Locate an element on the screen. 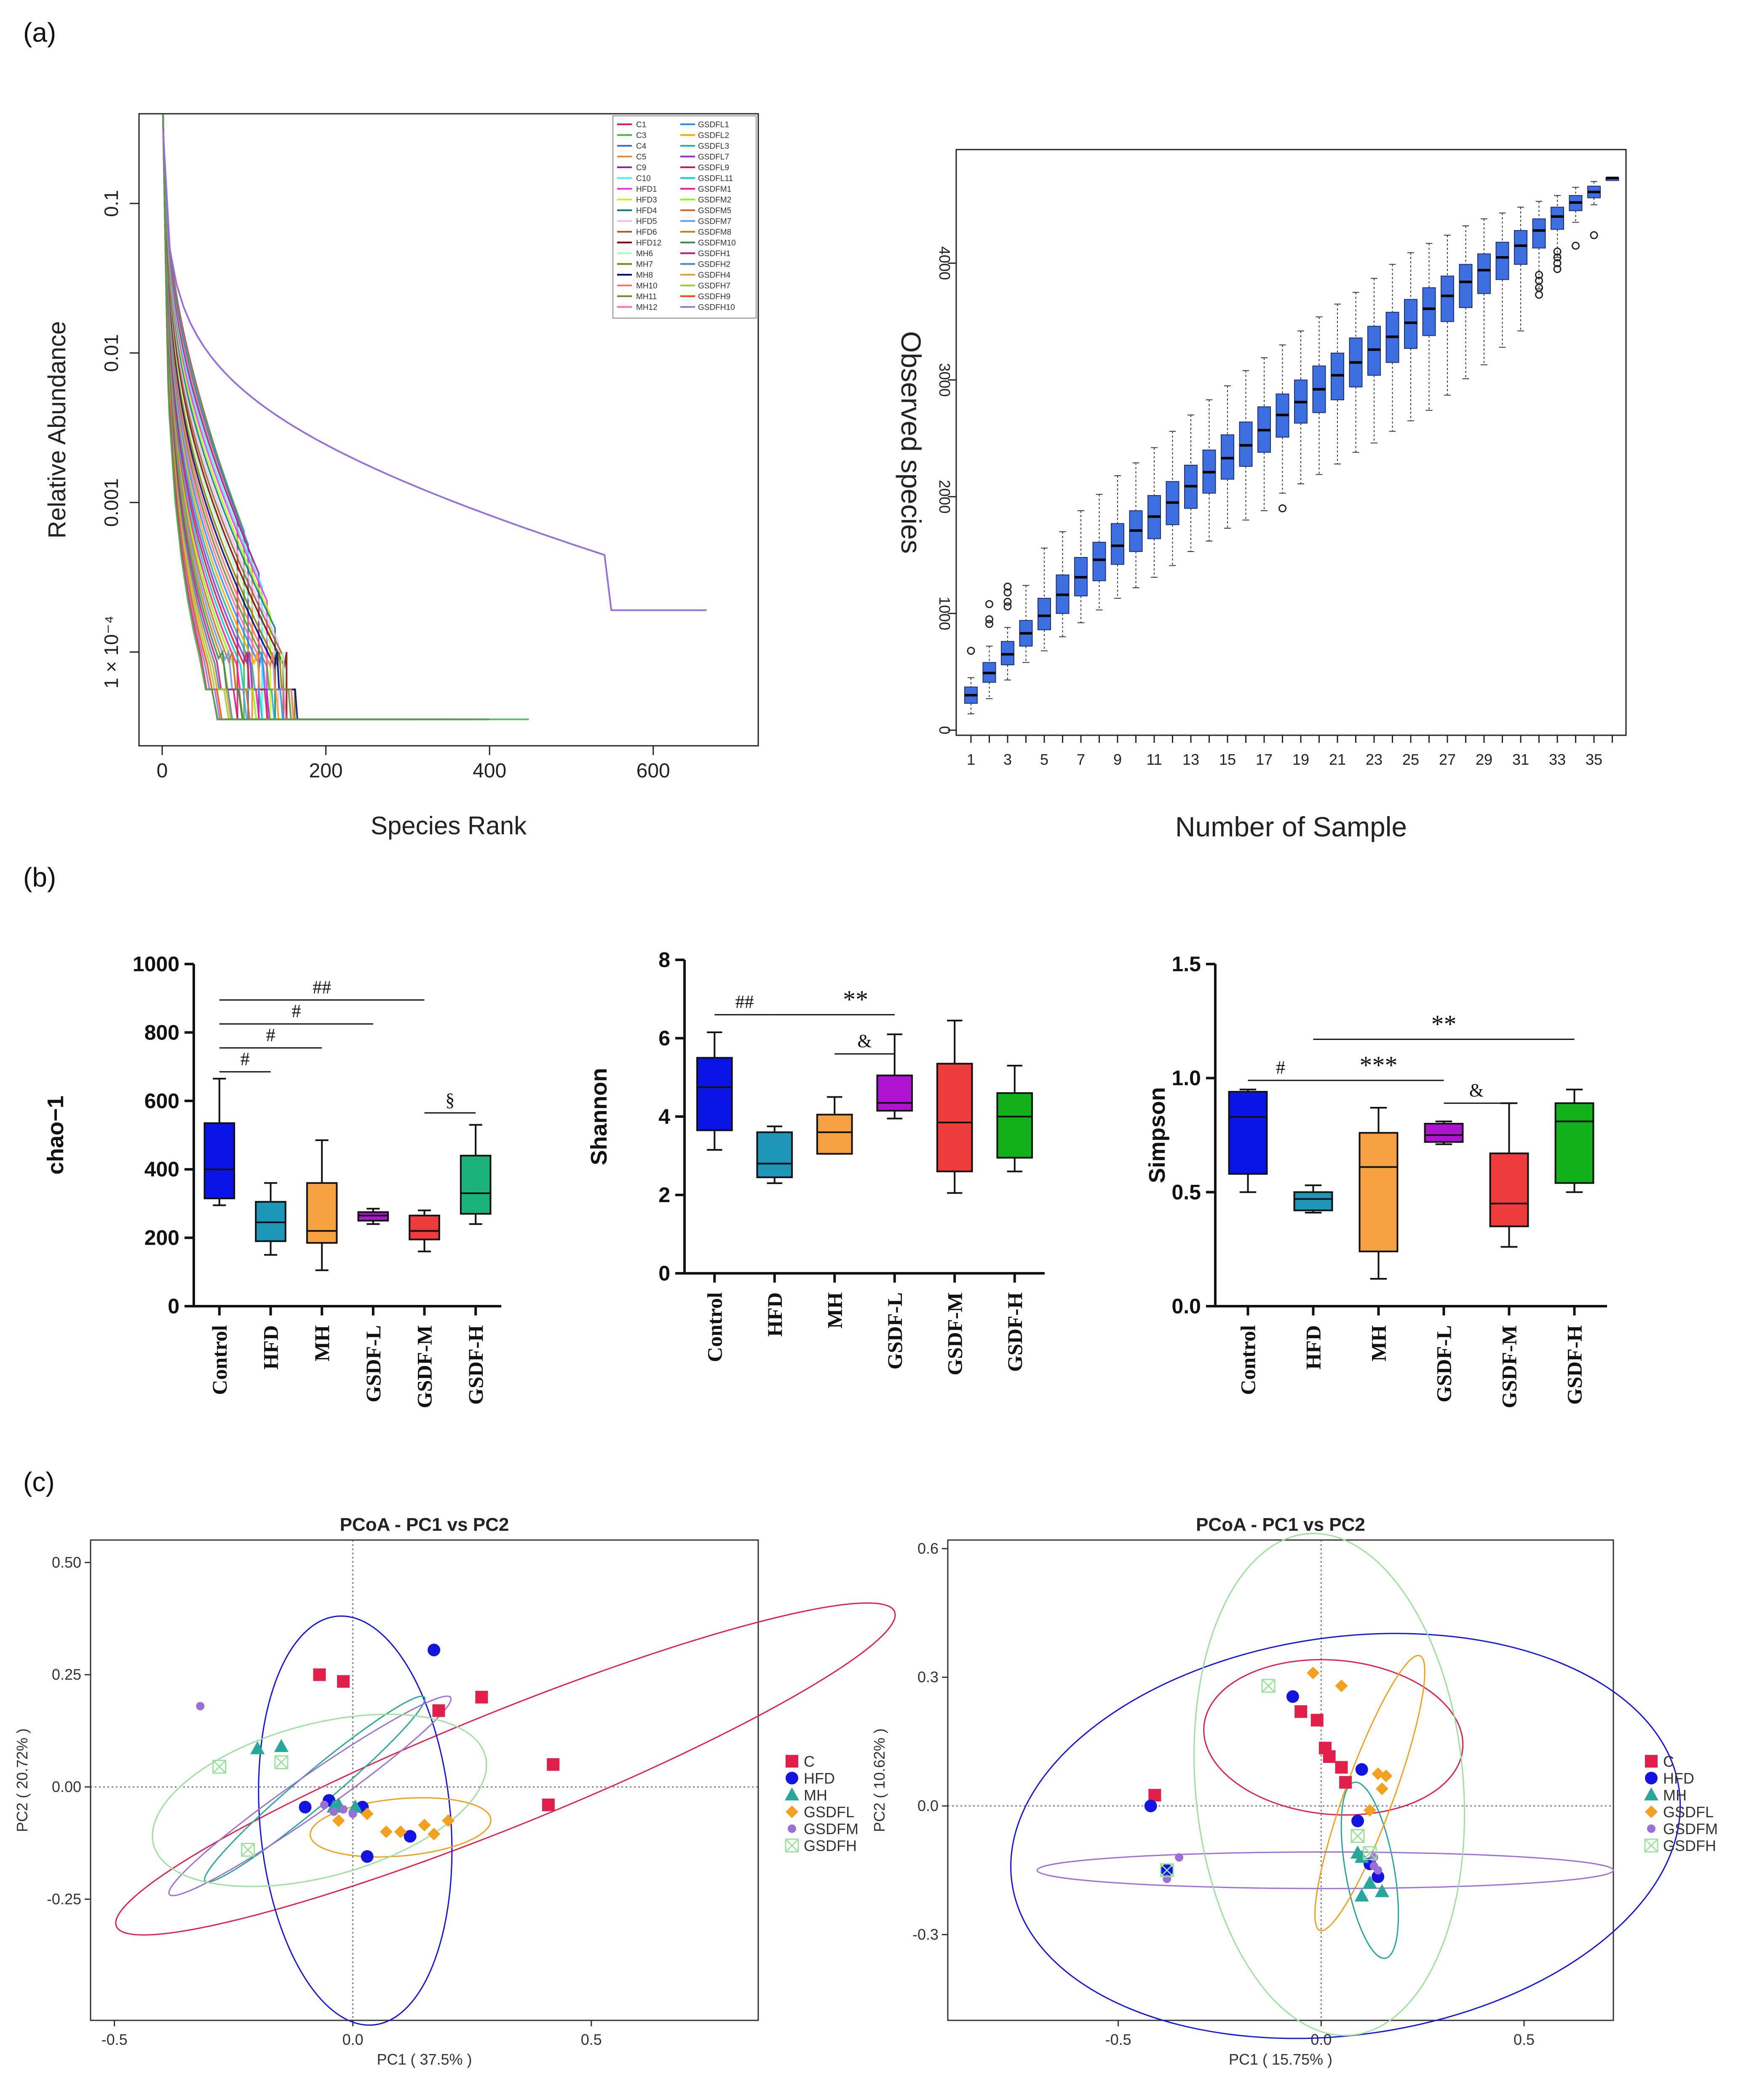 This screenshot has height=2100, width=1757. y-axis-label: Observed species is located at coordinates (912, 442).